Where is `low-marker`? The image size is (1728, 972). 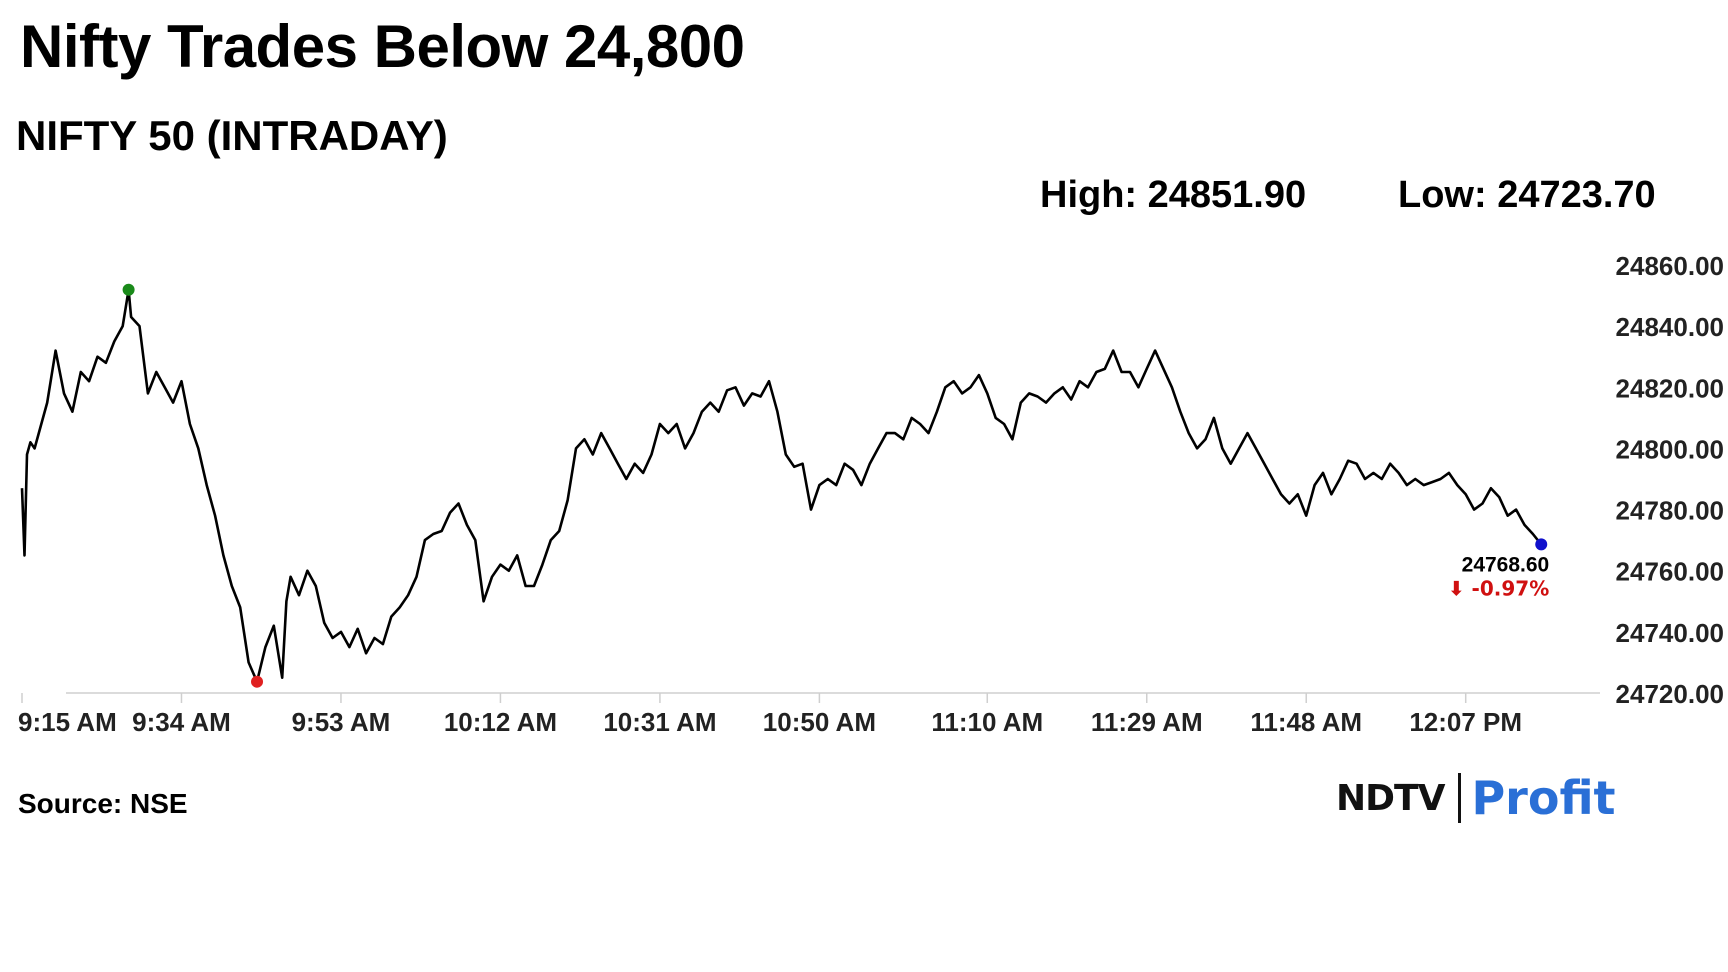
low-marker is located at coordinates (257, 681).